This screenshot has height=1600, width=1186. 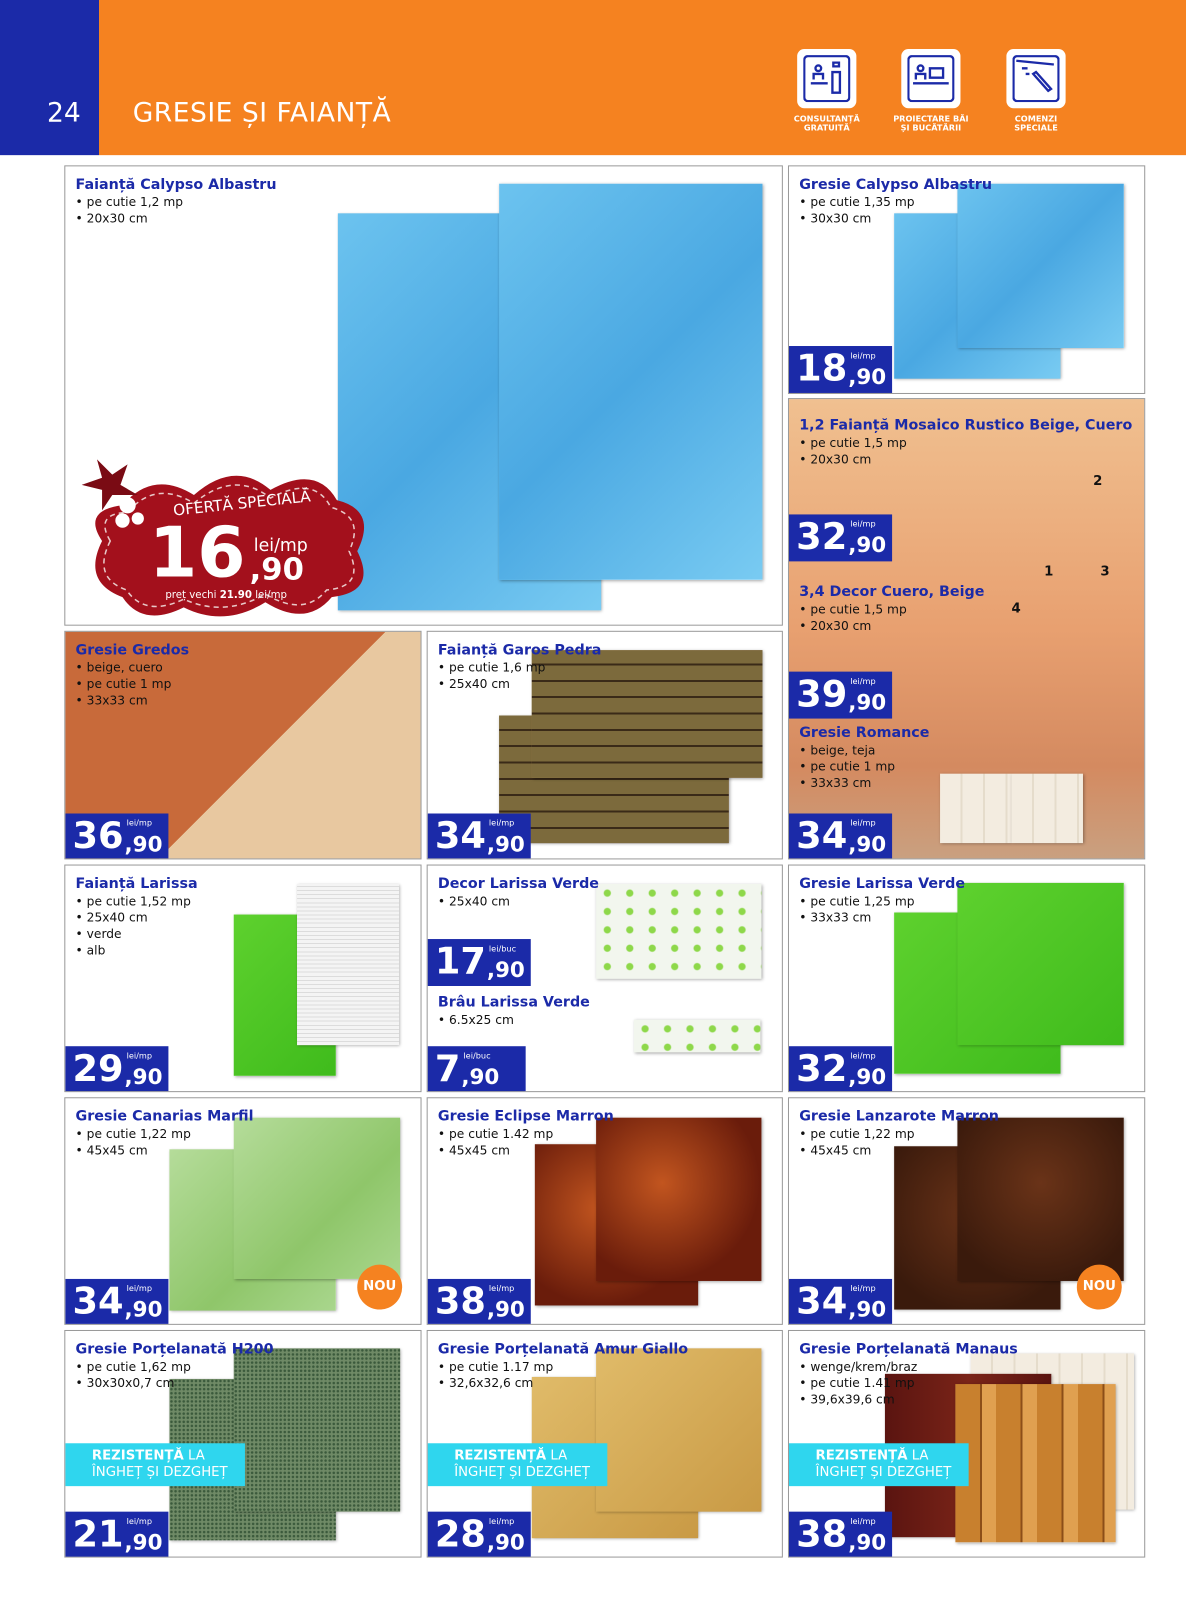 What do you see at coordinates (856, 202) in the screenshot?
I see `product-bullet: pe cutie 1,35 mp` at bounding box center [856, 202].